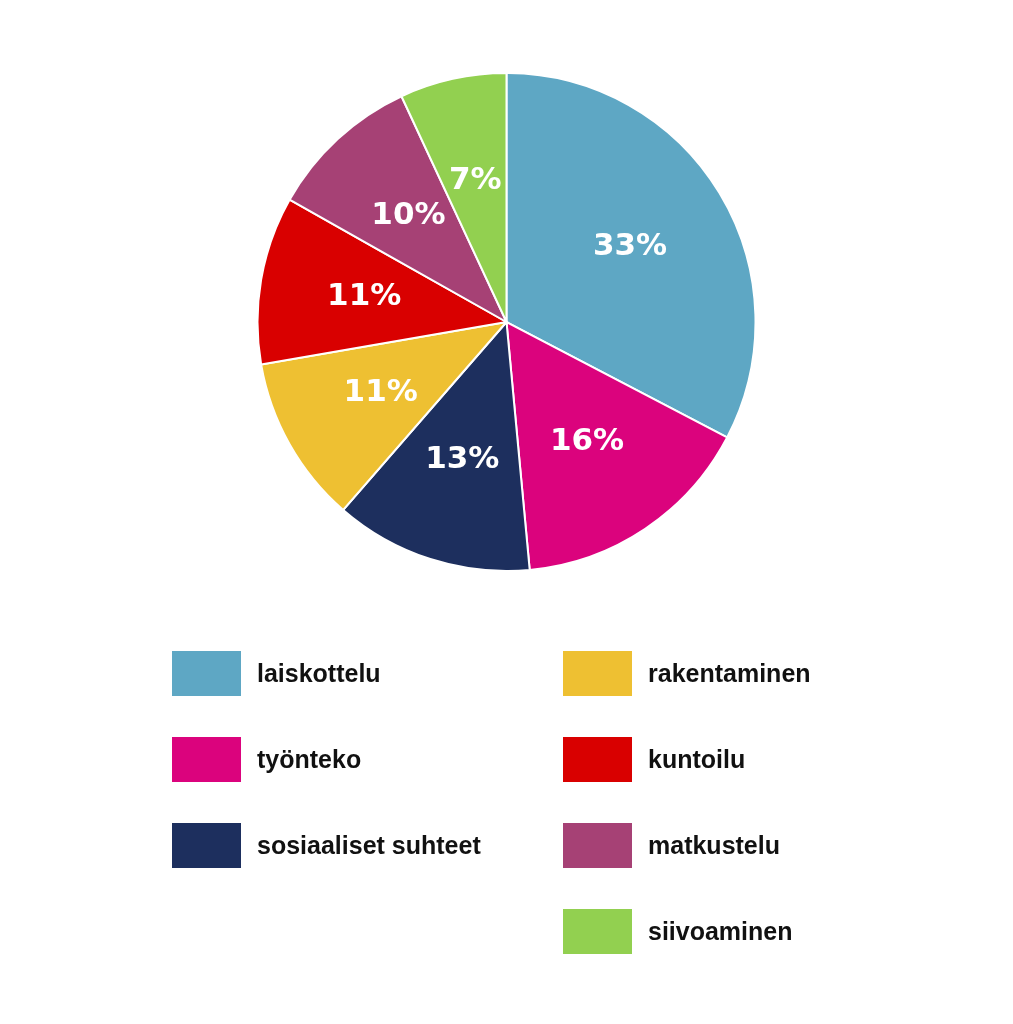  I want to click on legend-label: kuntoilu, so click(697, 759).